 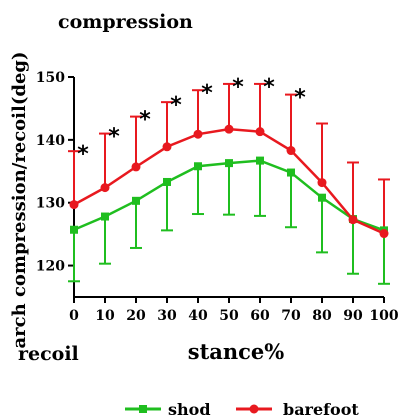 I want to click on legend-item-shod: shod, so click(x=168, y=409).